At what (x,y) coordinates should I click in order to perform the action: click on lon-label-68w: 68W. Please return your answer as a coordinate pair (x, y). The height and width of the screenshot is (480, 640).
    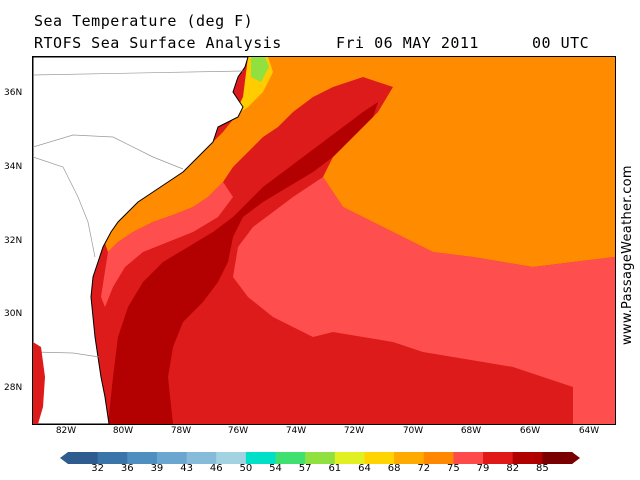
    Looking at the image, I should click on (471, 431).